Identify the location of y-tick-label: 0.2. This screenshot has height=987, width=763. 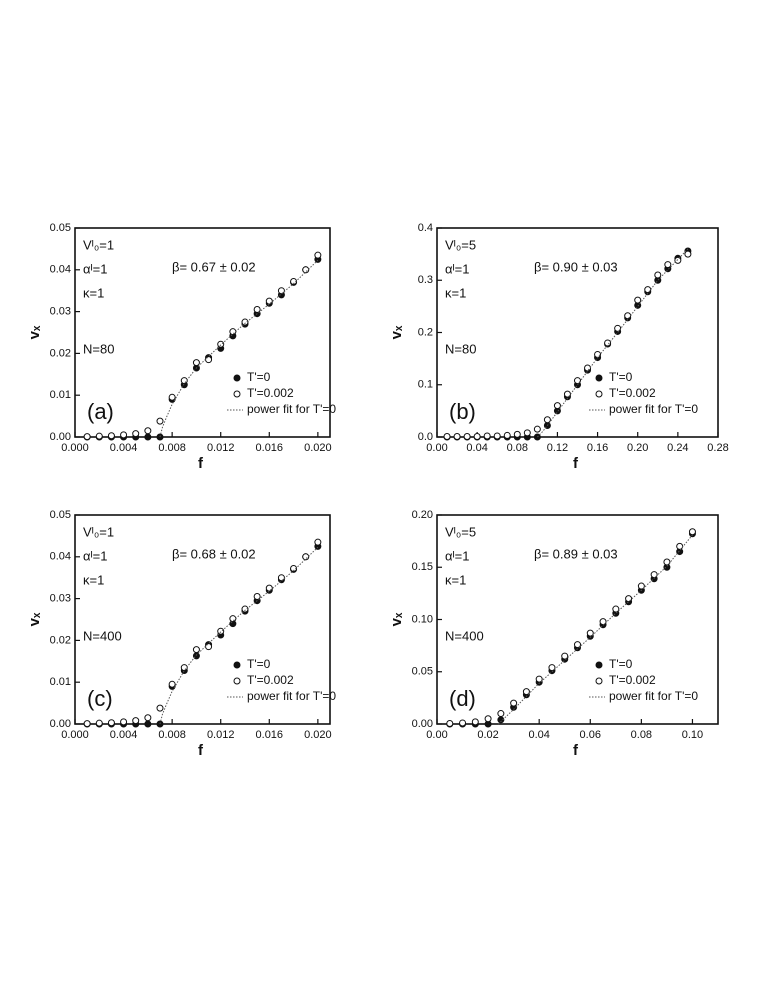
(425, 332).